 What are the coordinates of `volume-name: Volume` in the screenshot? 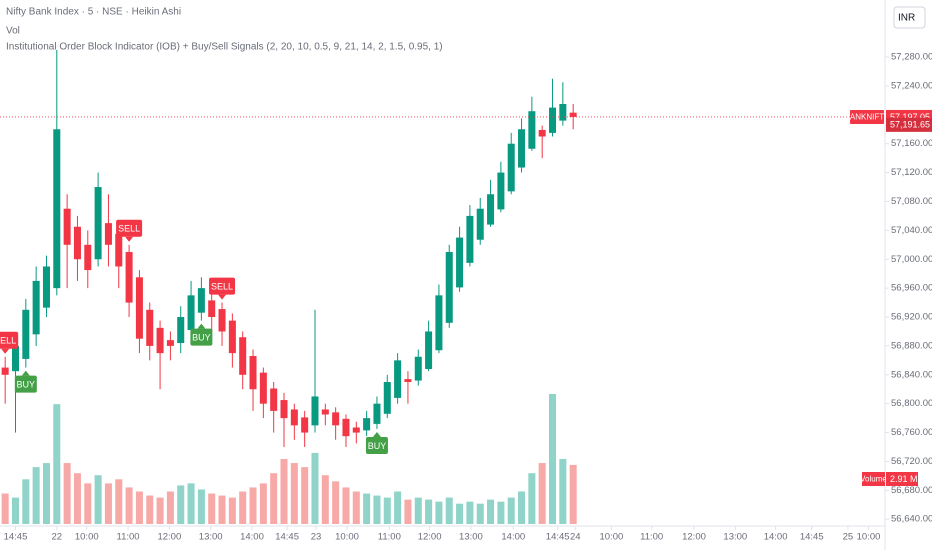 It's located at (873, 479).